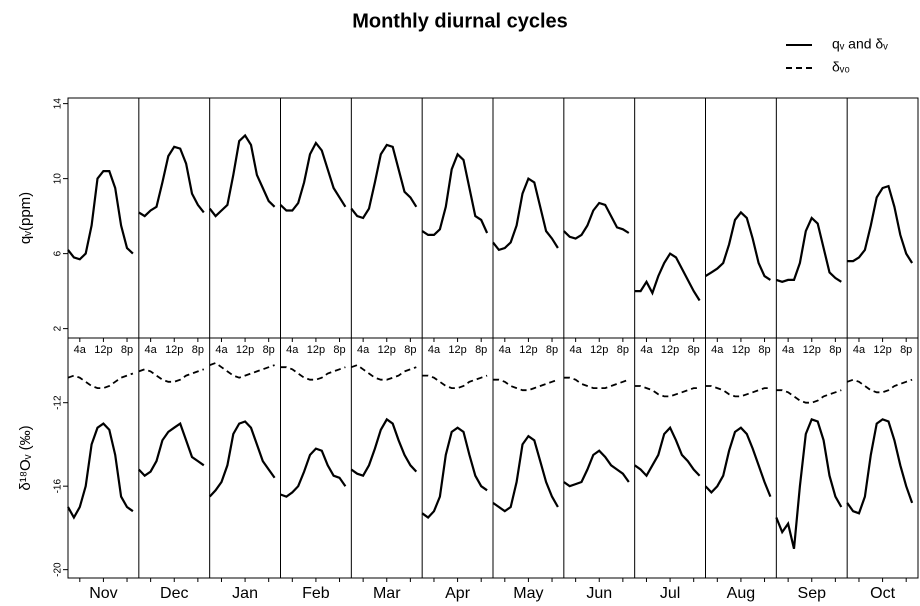 The width and height of the screenshot is (920, 606). Describe the element at coordinates (882, 593) in the screenshot. I see `month-label: Oct` at that location.